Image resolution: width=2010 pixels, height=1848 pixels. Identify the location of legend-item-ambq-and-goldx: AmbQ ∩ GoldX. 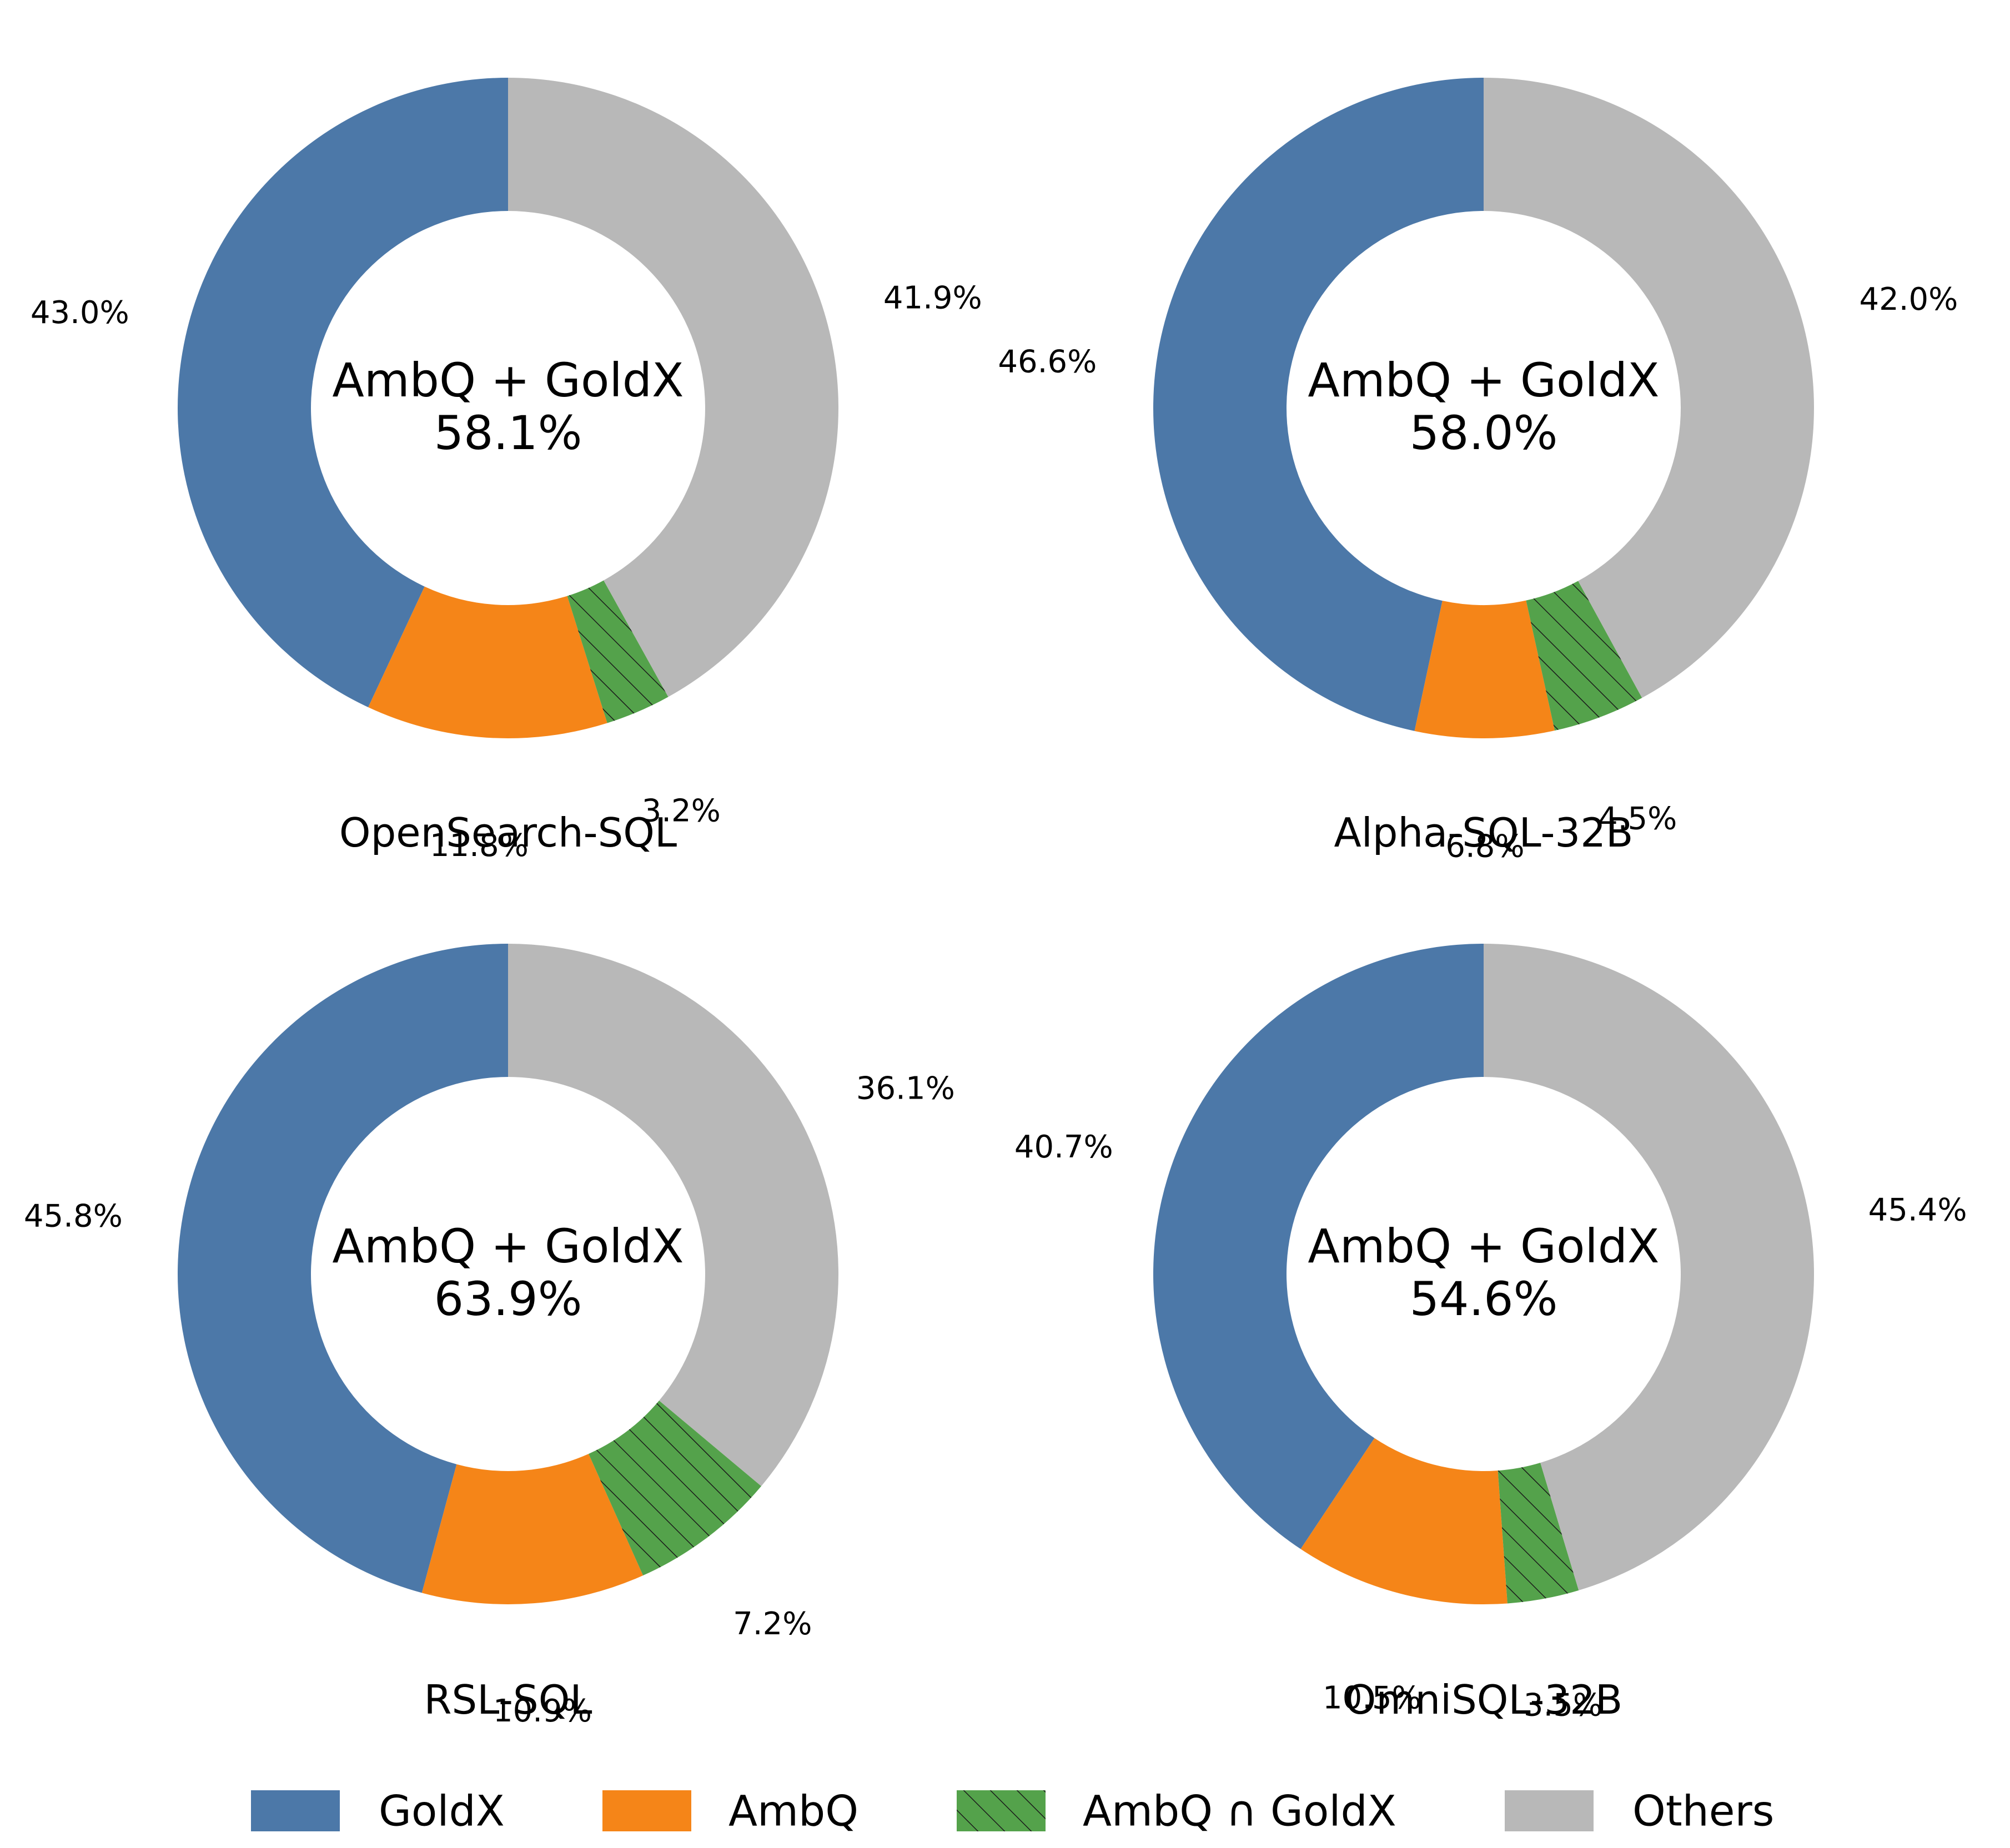
(1176, 1811).